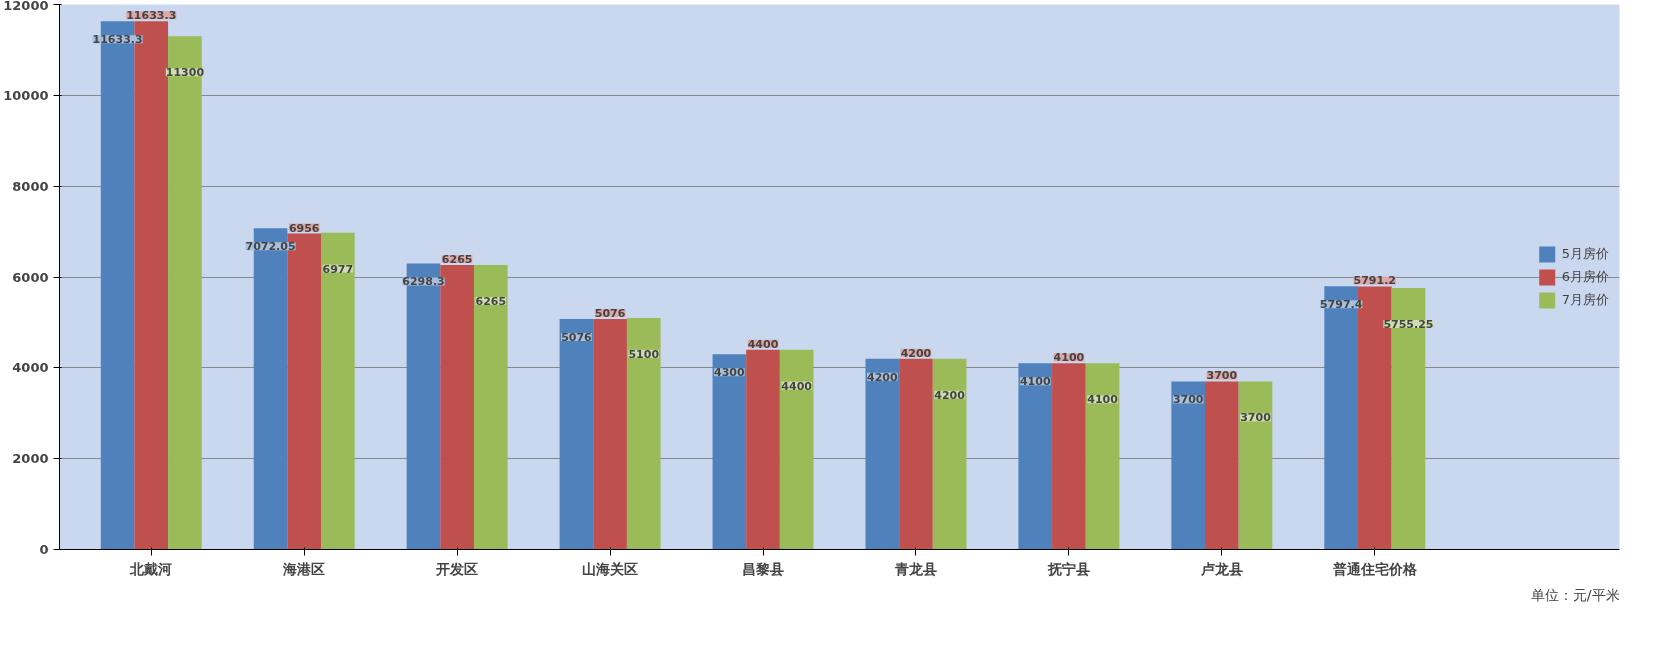 The image size is (1663, 659). What do you see at coordinates (304, 228) in the screenshot?
I see `data-label: 6956` at bounding box center [304, 228].